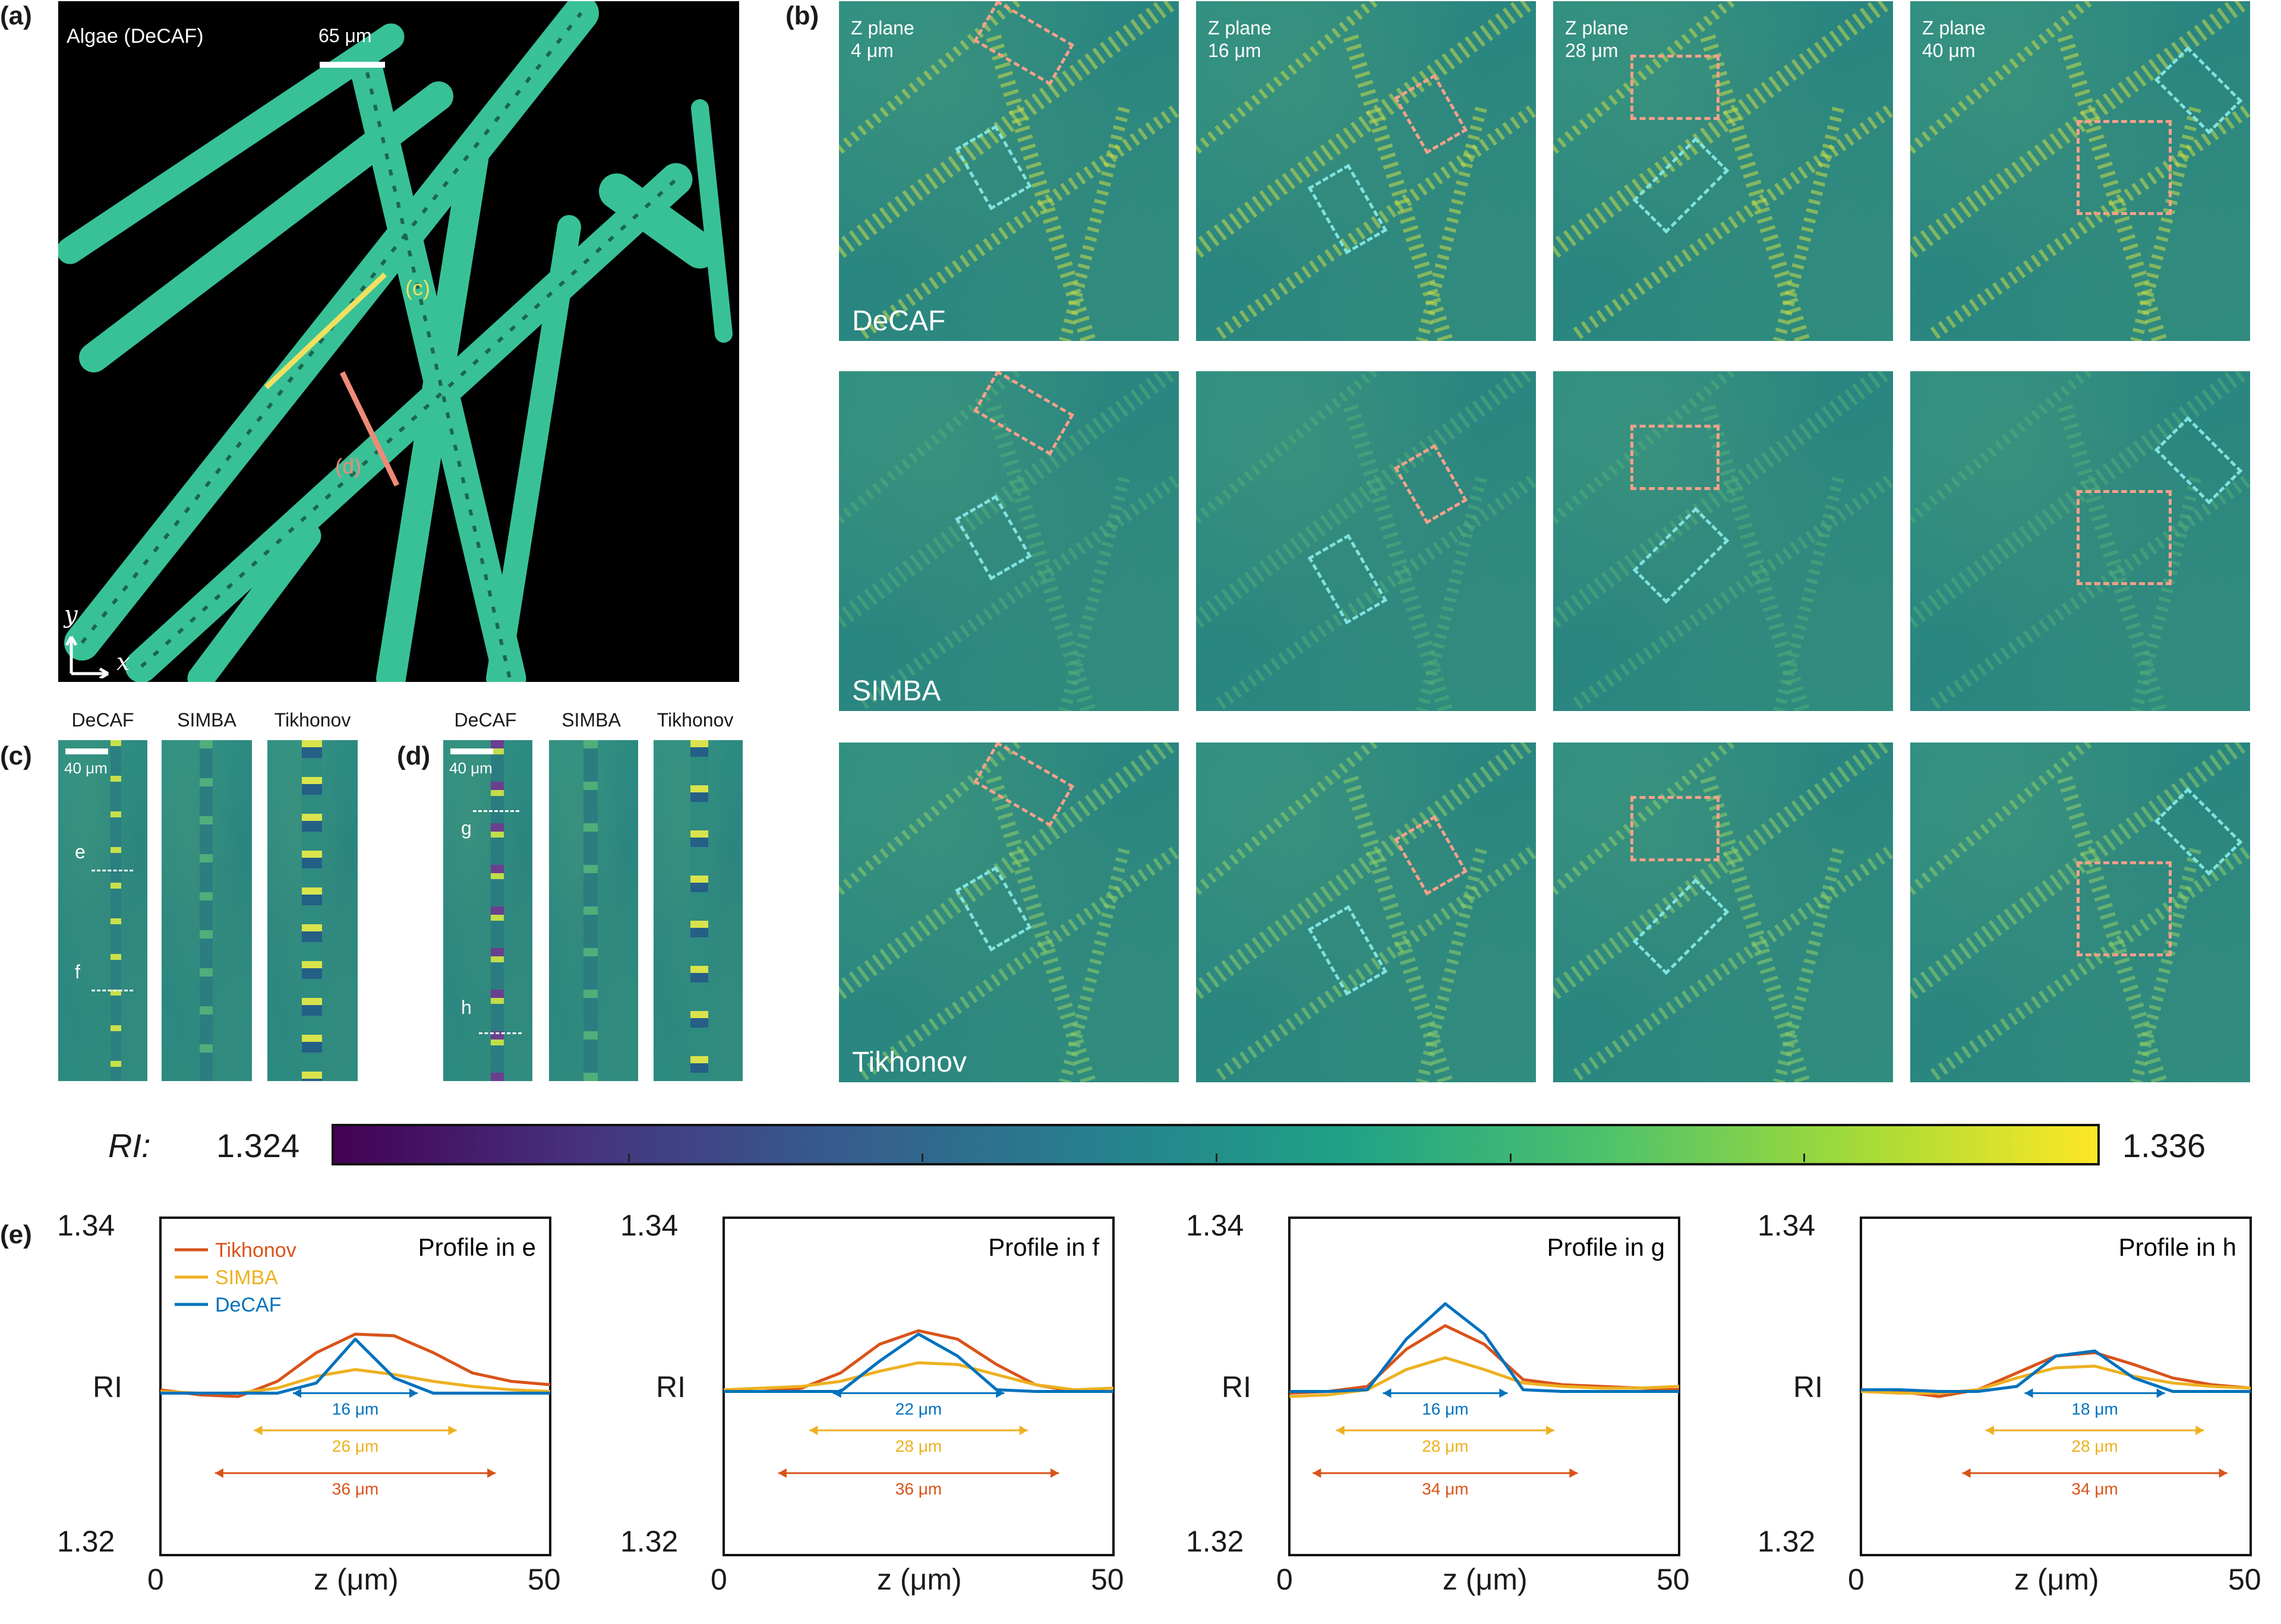  Describe the element at coordinates (312, 910) in the screenshot. I see `panel-c-tikhonov-image` at that location.